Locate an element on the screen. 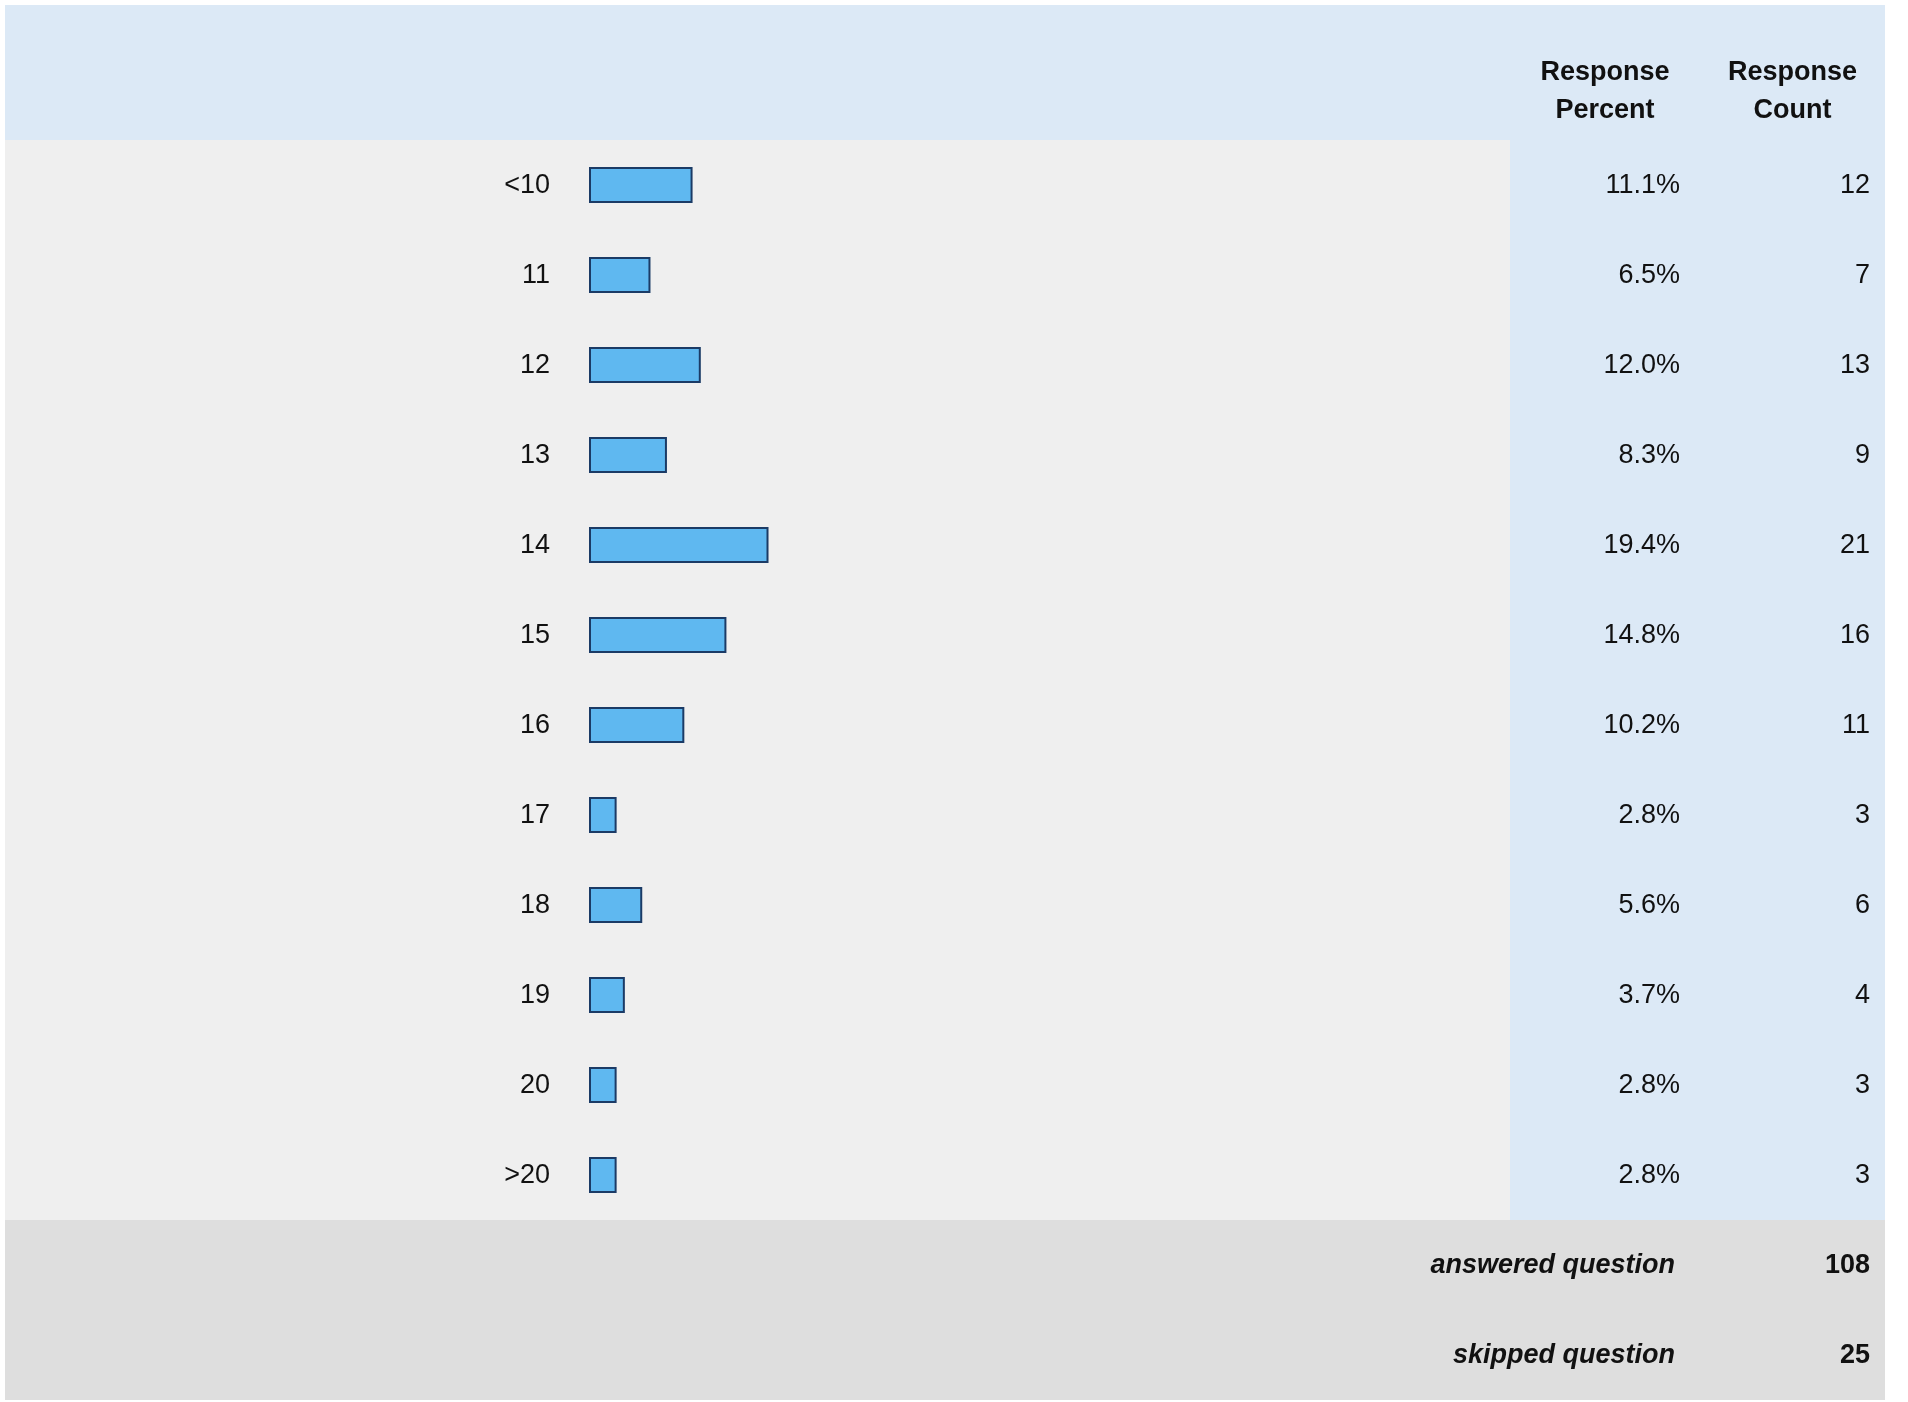 Image resolution: width=1908 pixels, height=1402 pixels. y-tick-label: 12 is located at coordinates (534, 364).